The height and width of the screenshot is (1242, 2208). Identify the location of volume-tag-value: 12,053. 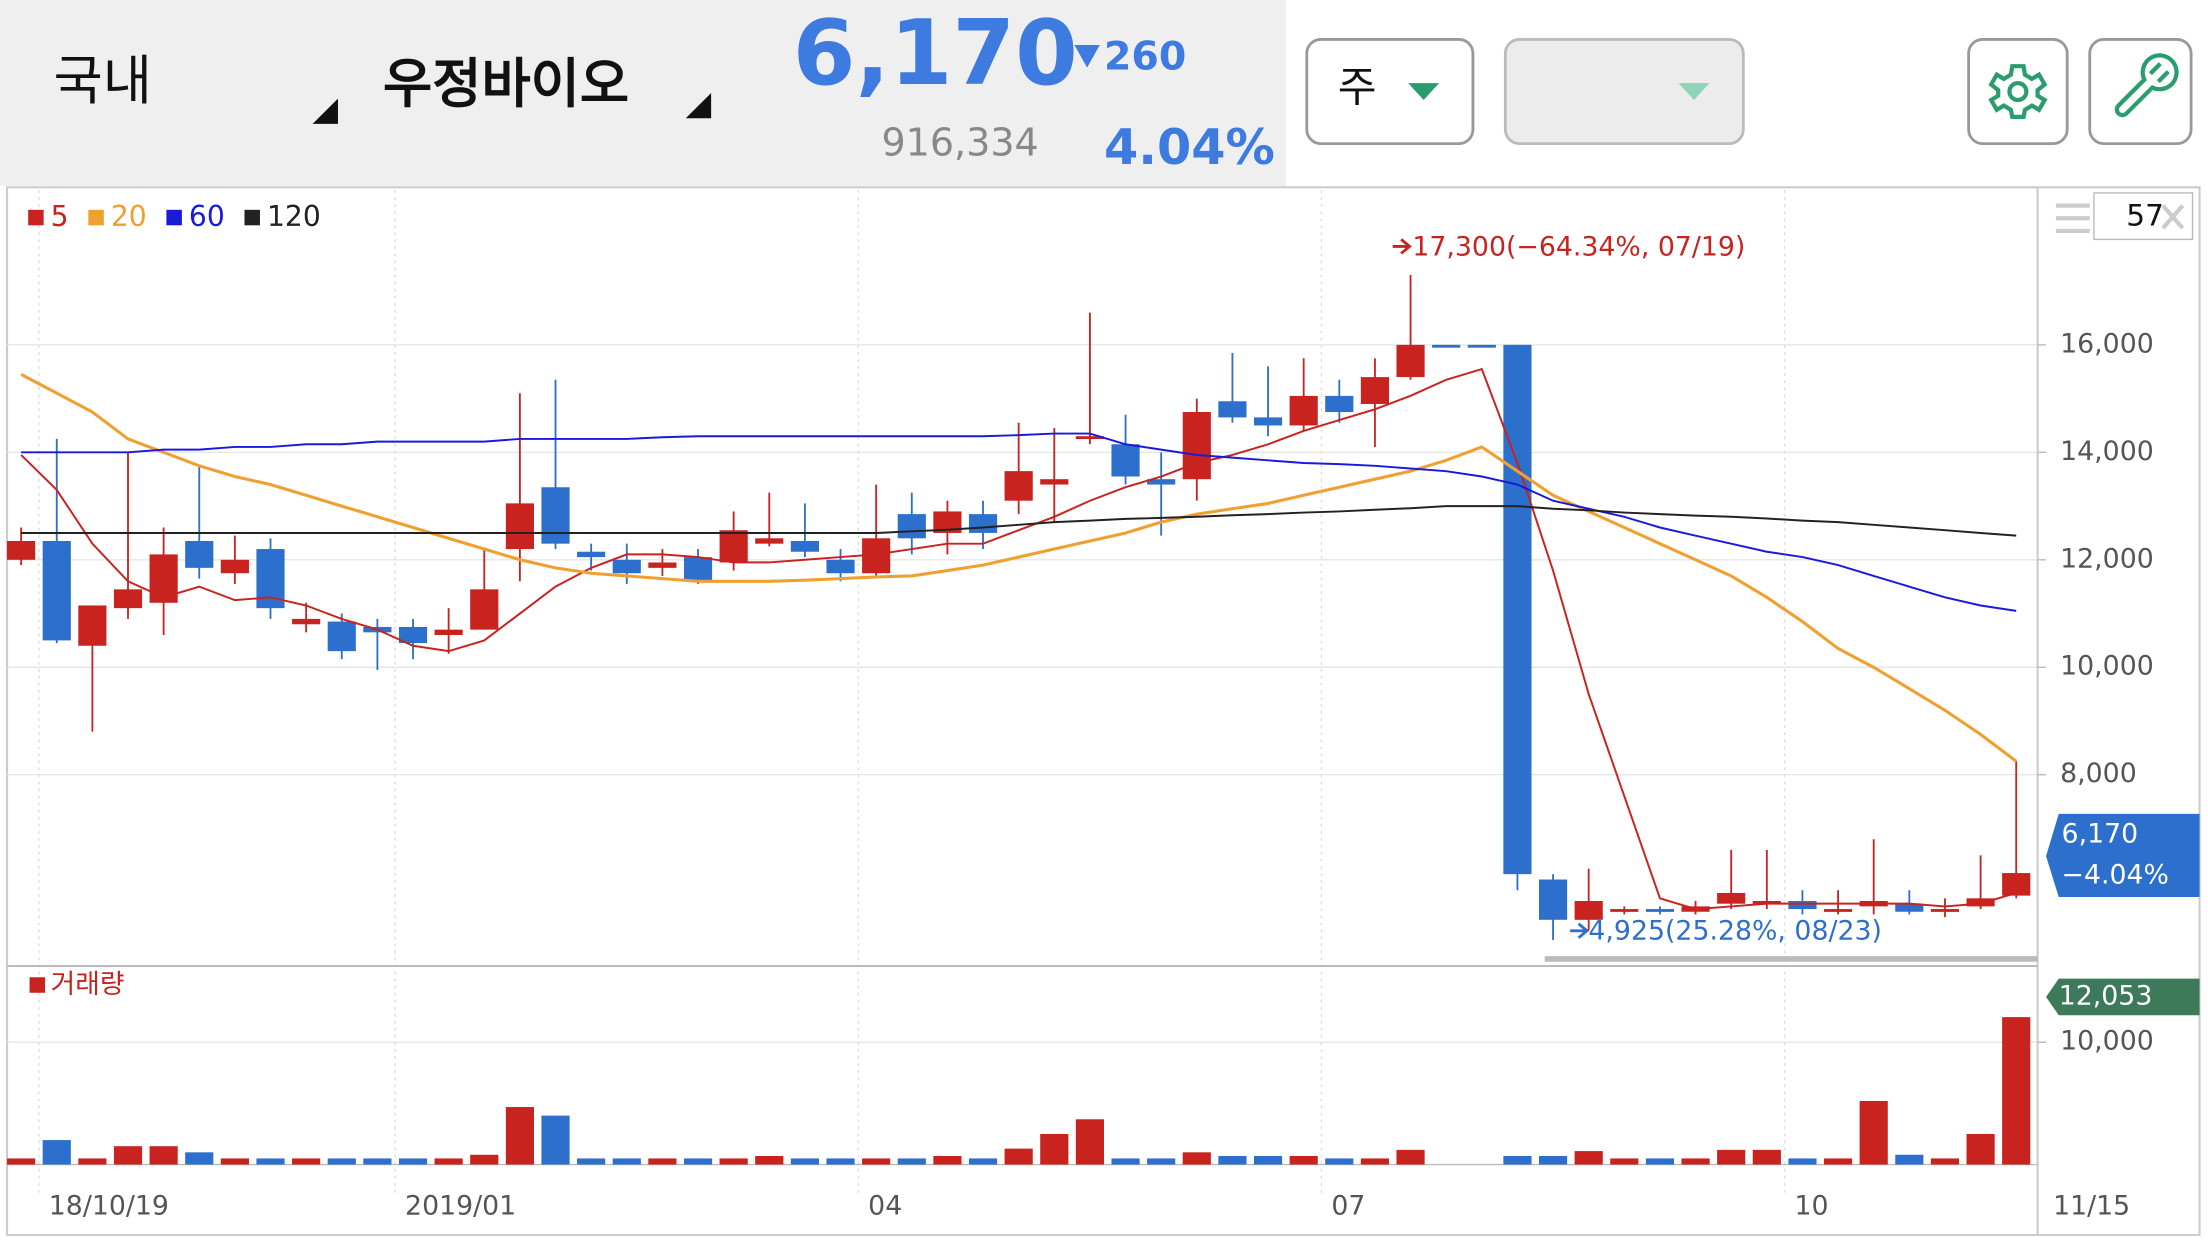
(2106, 995).